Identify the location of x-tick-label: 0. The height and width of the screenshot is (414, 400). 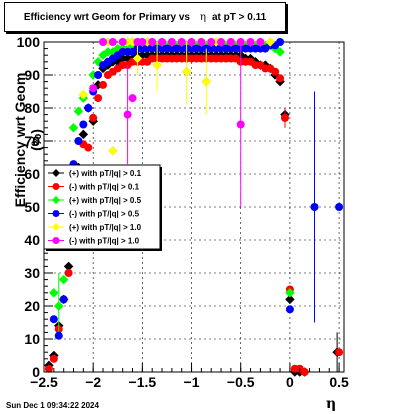
(290, 382).